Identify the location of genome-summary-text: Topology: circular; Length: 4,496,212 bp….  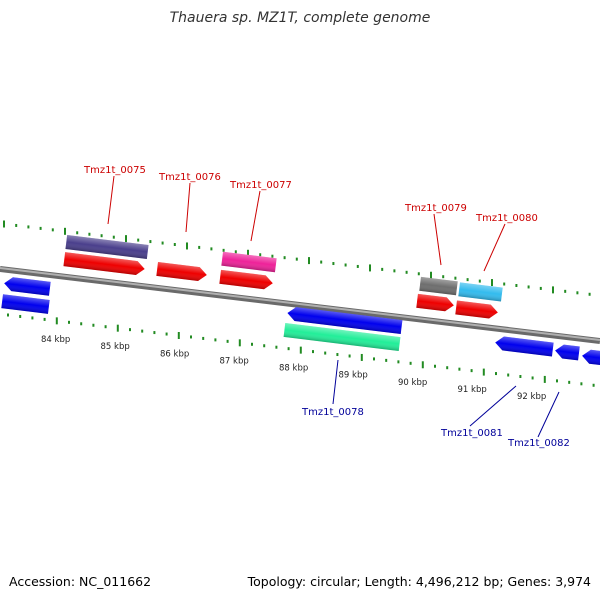
(419, 581).